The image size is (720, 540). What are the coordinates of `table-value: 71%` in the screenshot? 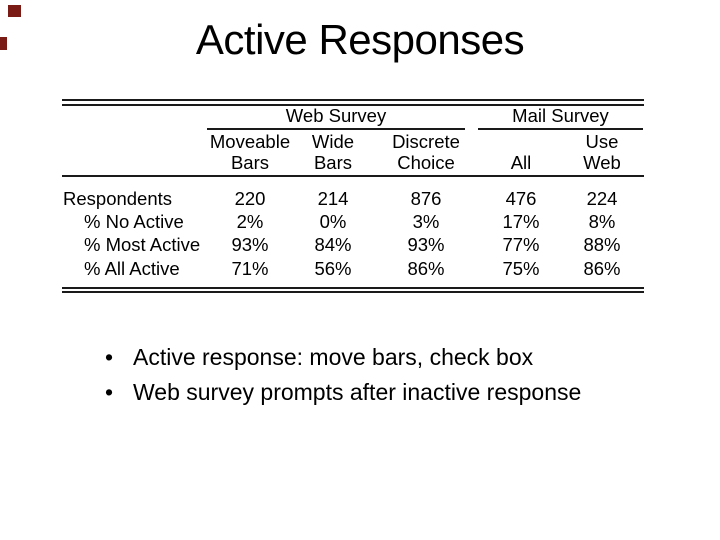 It's located at (250, 268).